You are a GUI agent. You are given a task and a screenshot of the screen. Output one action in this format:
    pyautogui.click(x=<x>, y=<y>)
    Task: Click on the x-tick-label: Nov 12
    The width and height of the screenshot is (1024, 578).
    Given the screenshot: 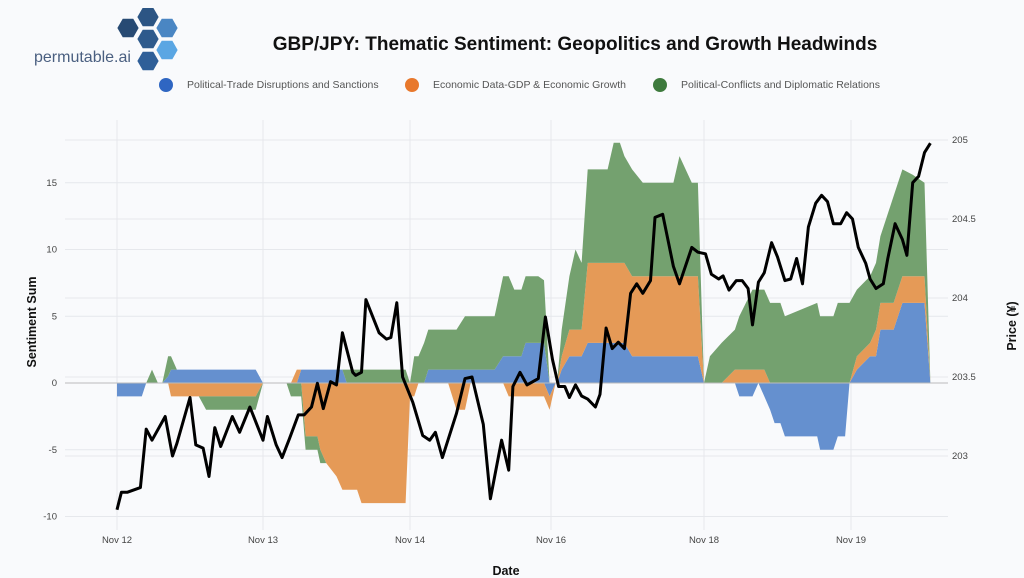 What is the action you would take?
    pyautogui.click(x=117, y=540)
    